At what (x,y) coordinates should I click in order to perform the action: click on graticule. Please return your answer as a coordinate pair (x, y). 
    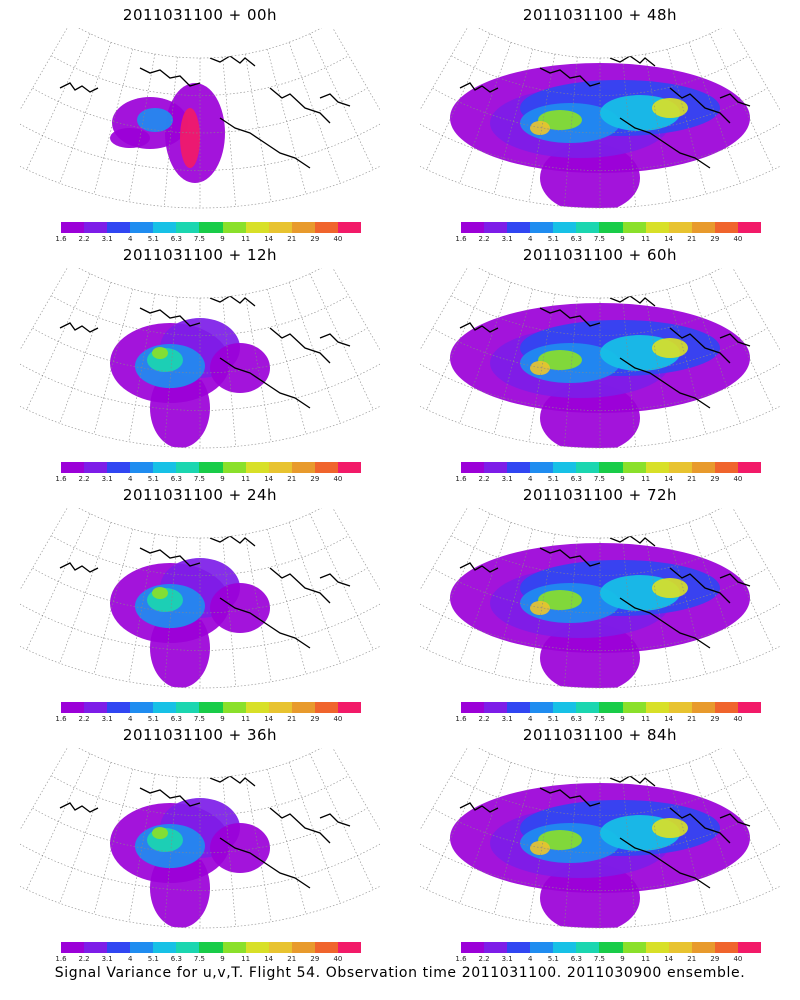
    Looking at the image, I should click on (200, 600).